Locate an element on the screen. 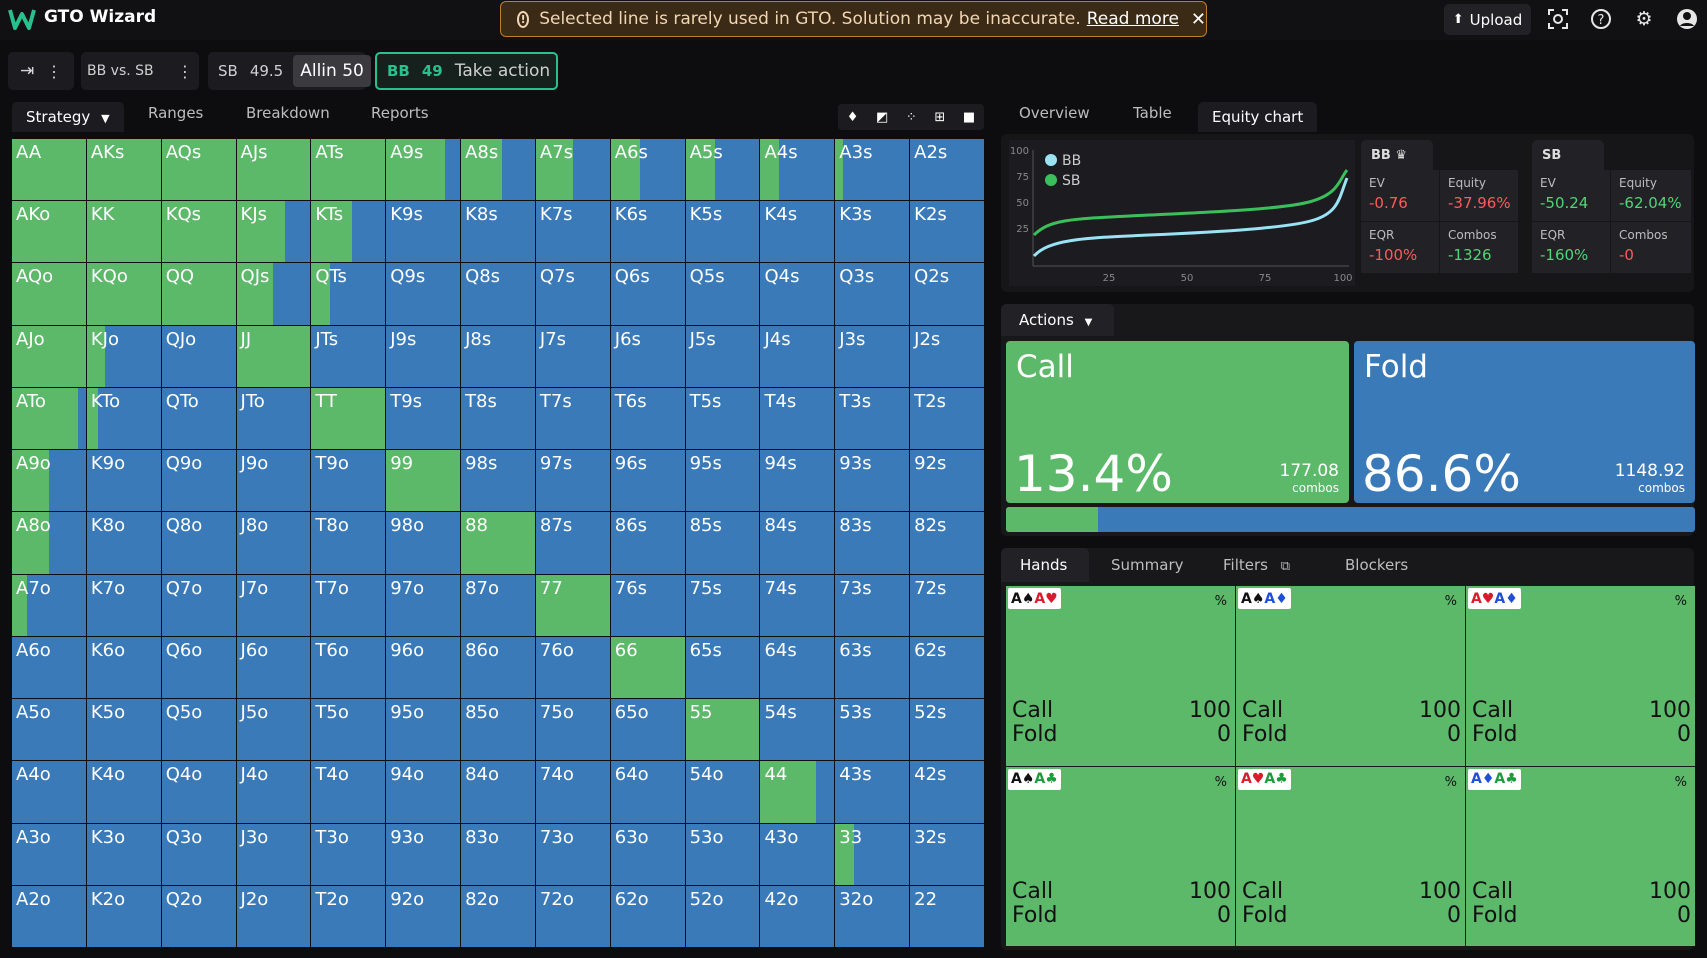  matrix-cell: T9s is located at coordinates (423, 418).